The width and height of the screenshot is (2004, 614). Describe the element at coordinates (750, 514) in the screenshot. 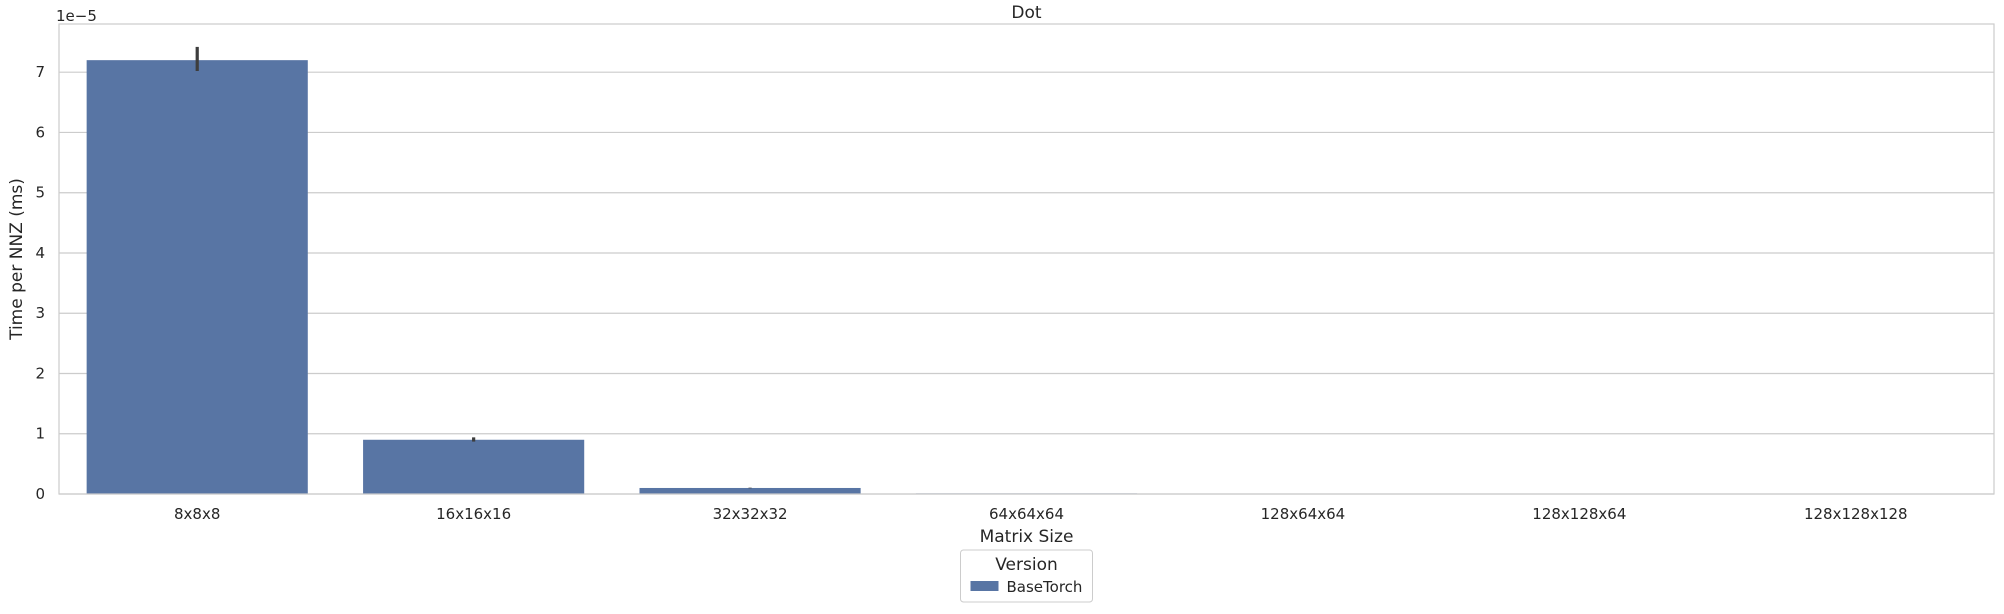

I see `x-tick-label: 32x32x32` at that location.